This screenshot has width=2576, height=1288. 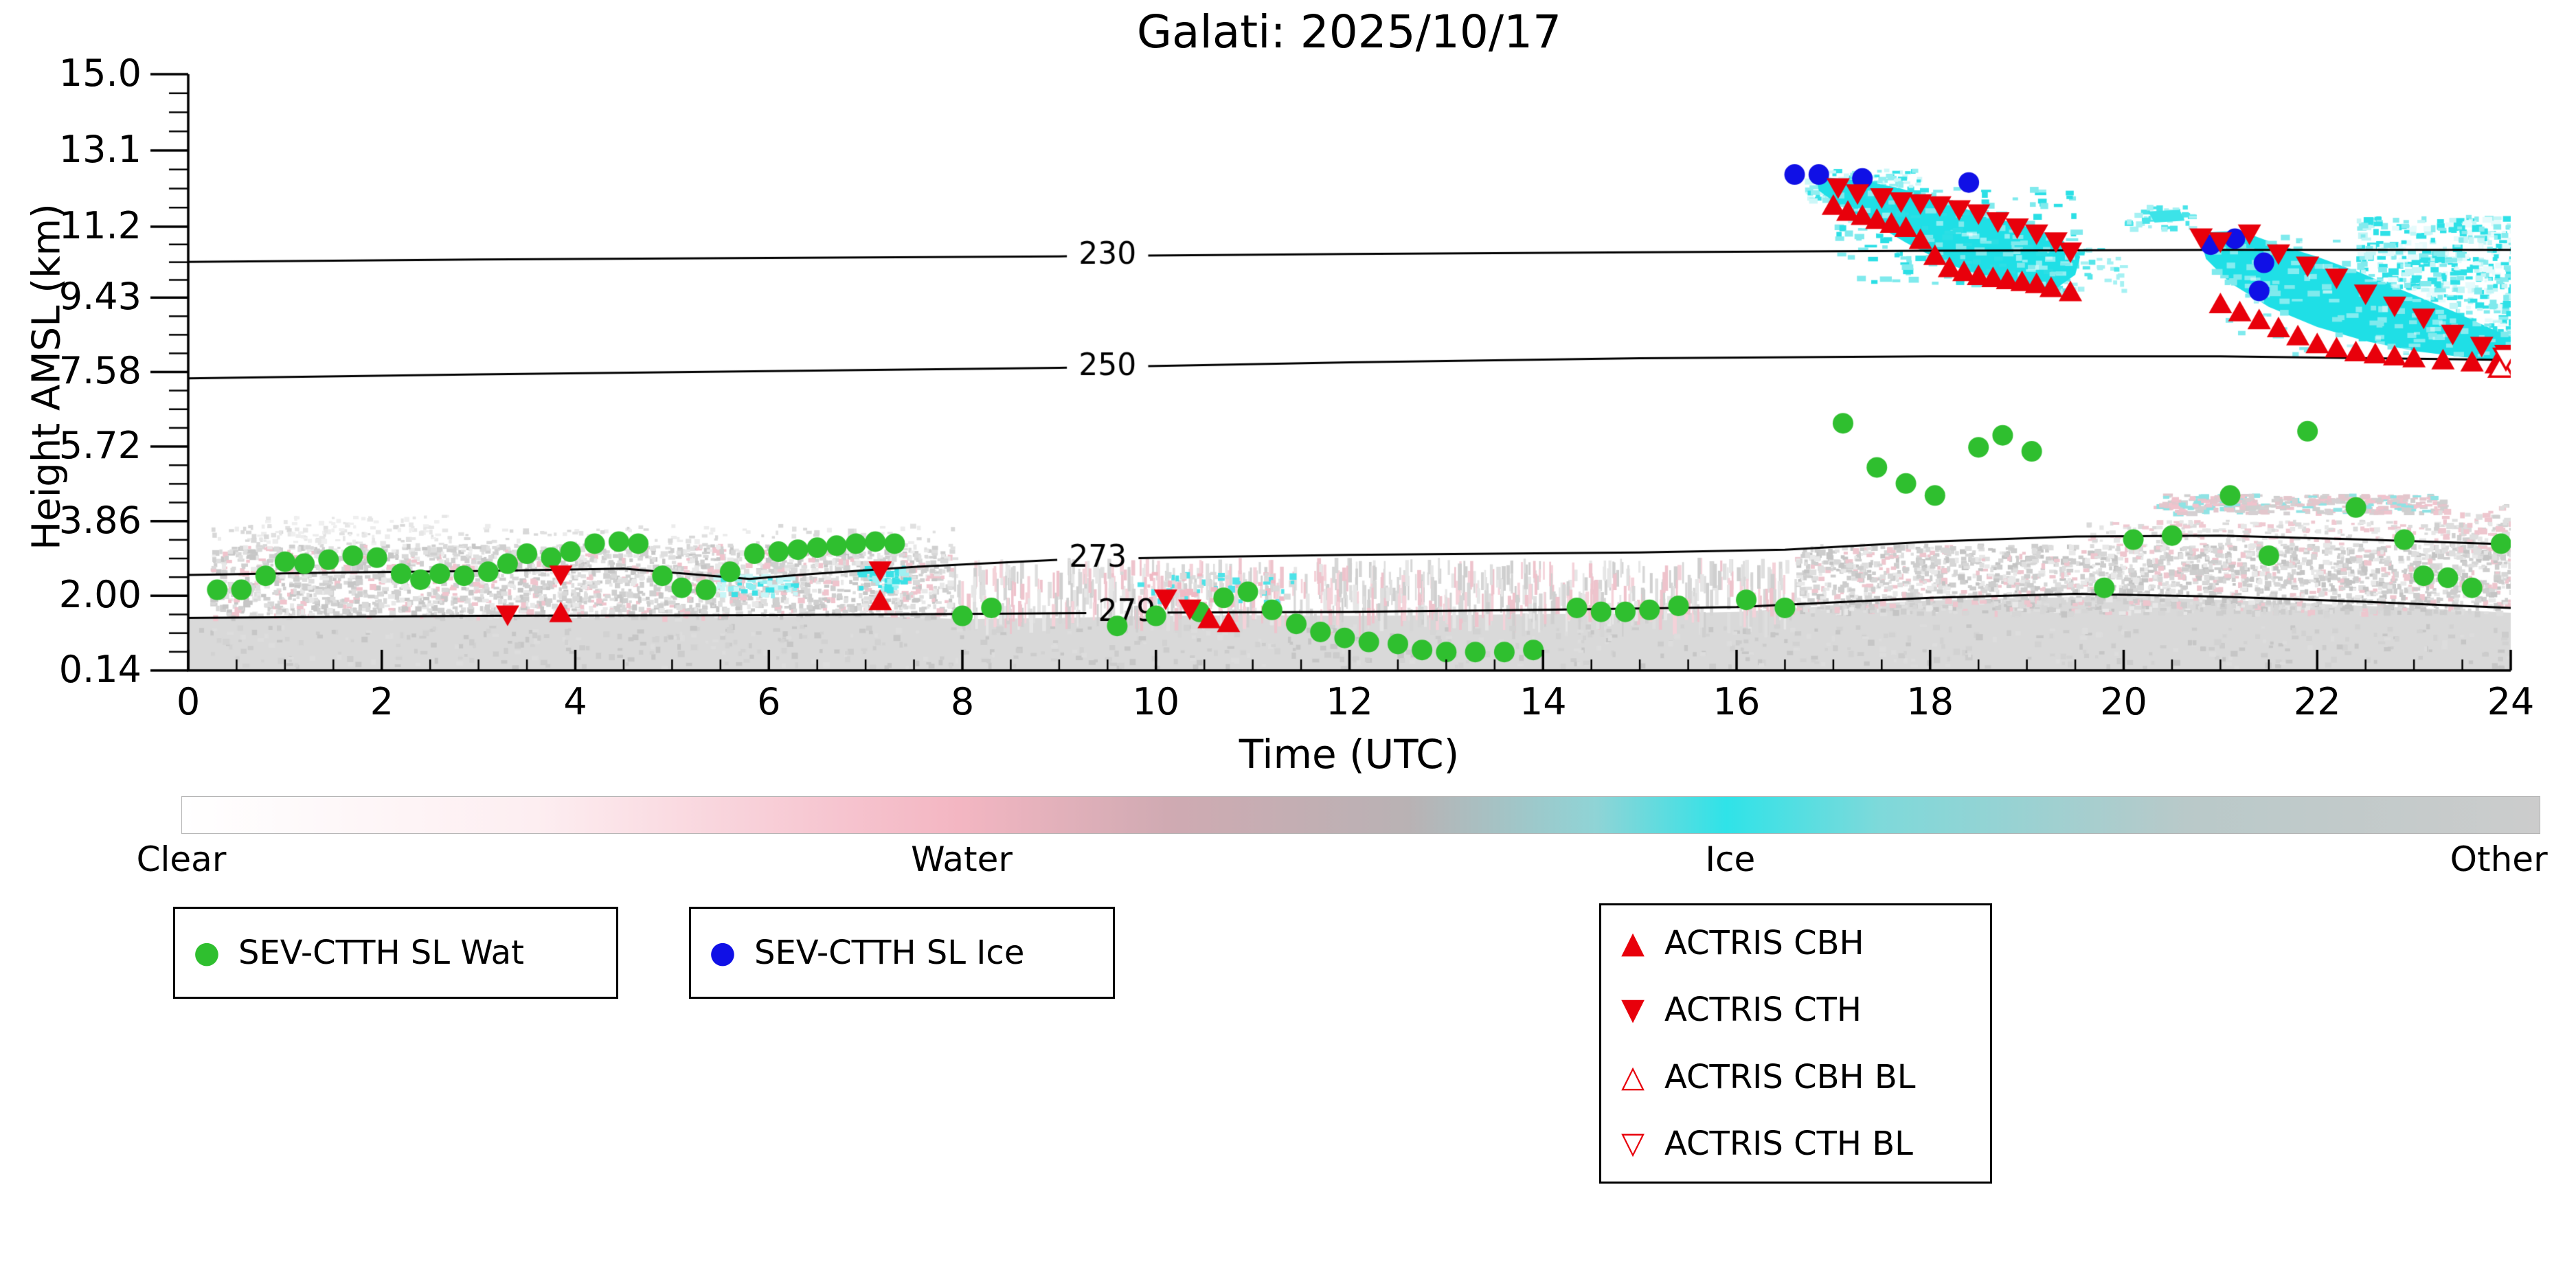 I want to click on x-tick-label: 16, so click(x=1737, y=701).